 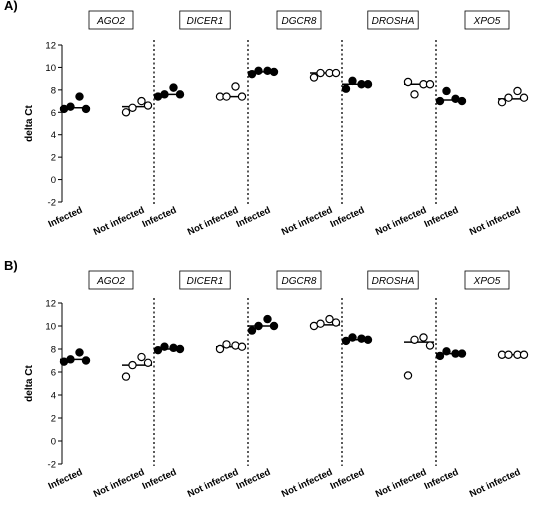 What do you see at coordinates (298, 21) in the screenshot?
I see `gene-label: DGCR8` at bounding box center [298, 21].